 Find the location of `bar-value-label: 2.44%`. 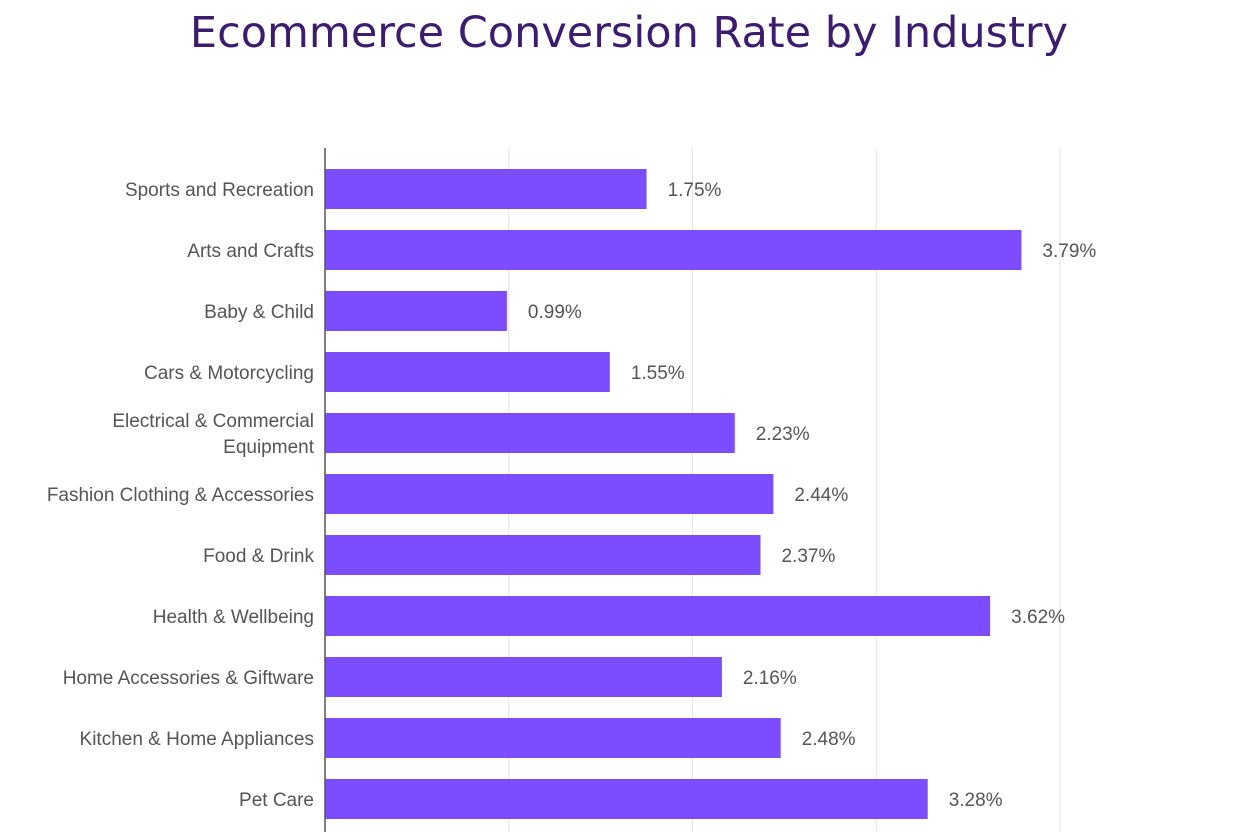

bar-value-label: 2.44% is located at coordinates (821, 495).